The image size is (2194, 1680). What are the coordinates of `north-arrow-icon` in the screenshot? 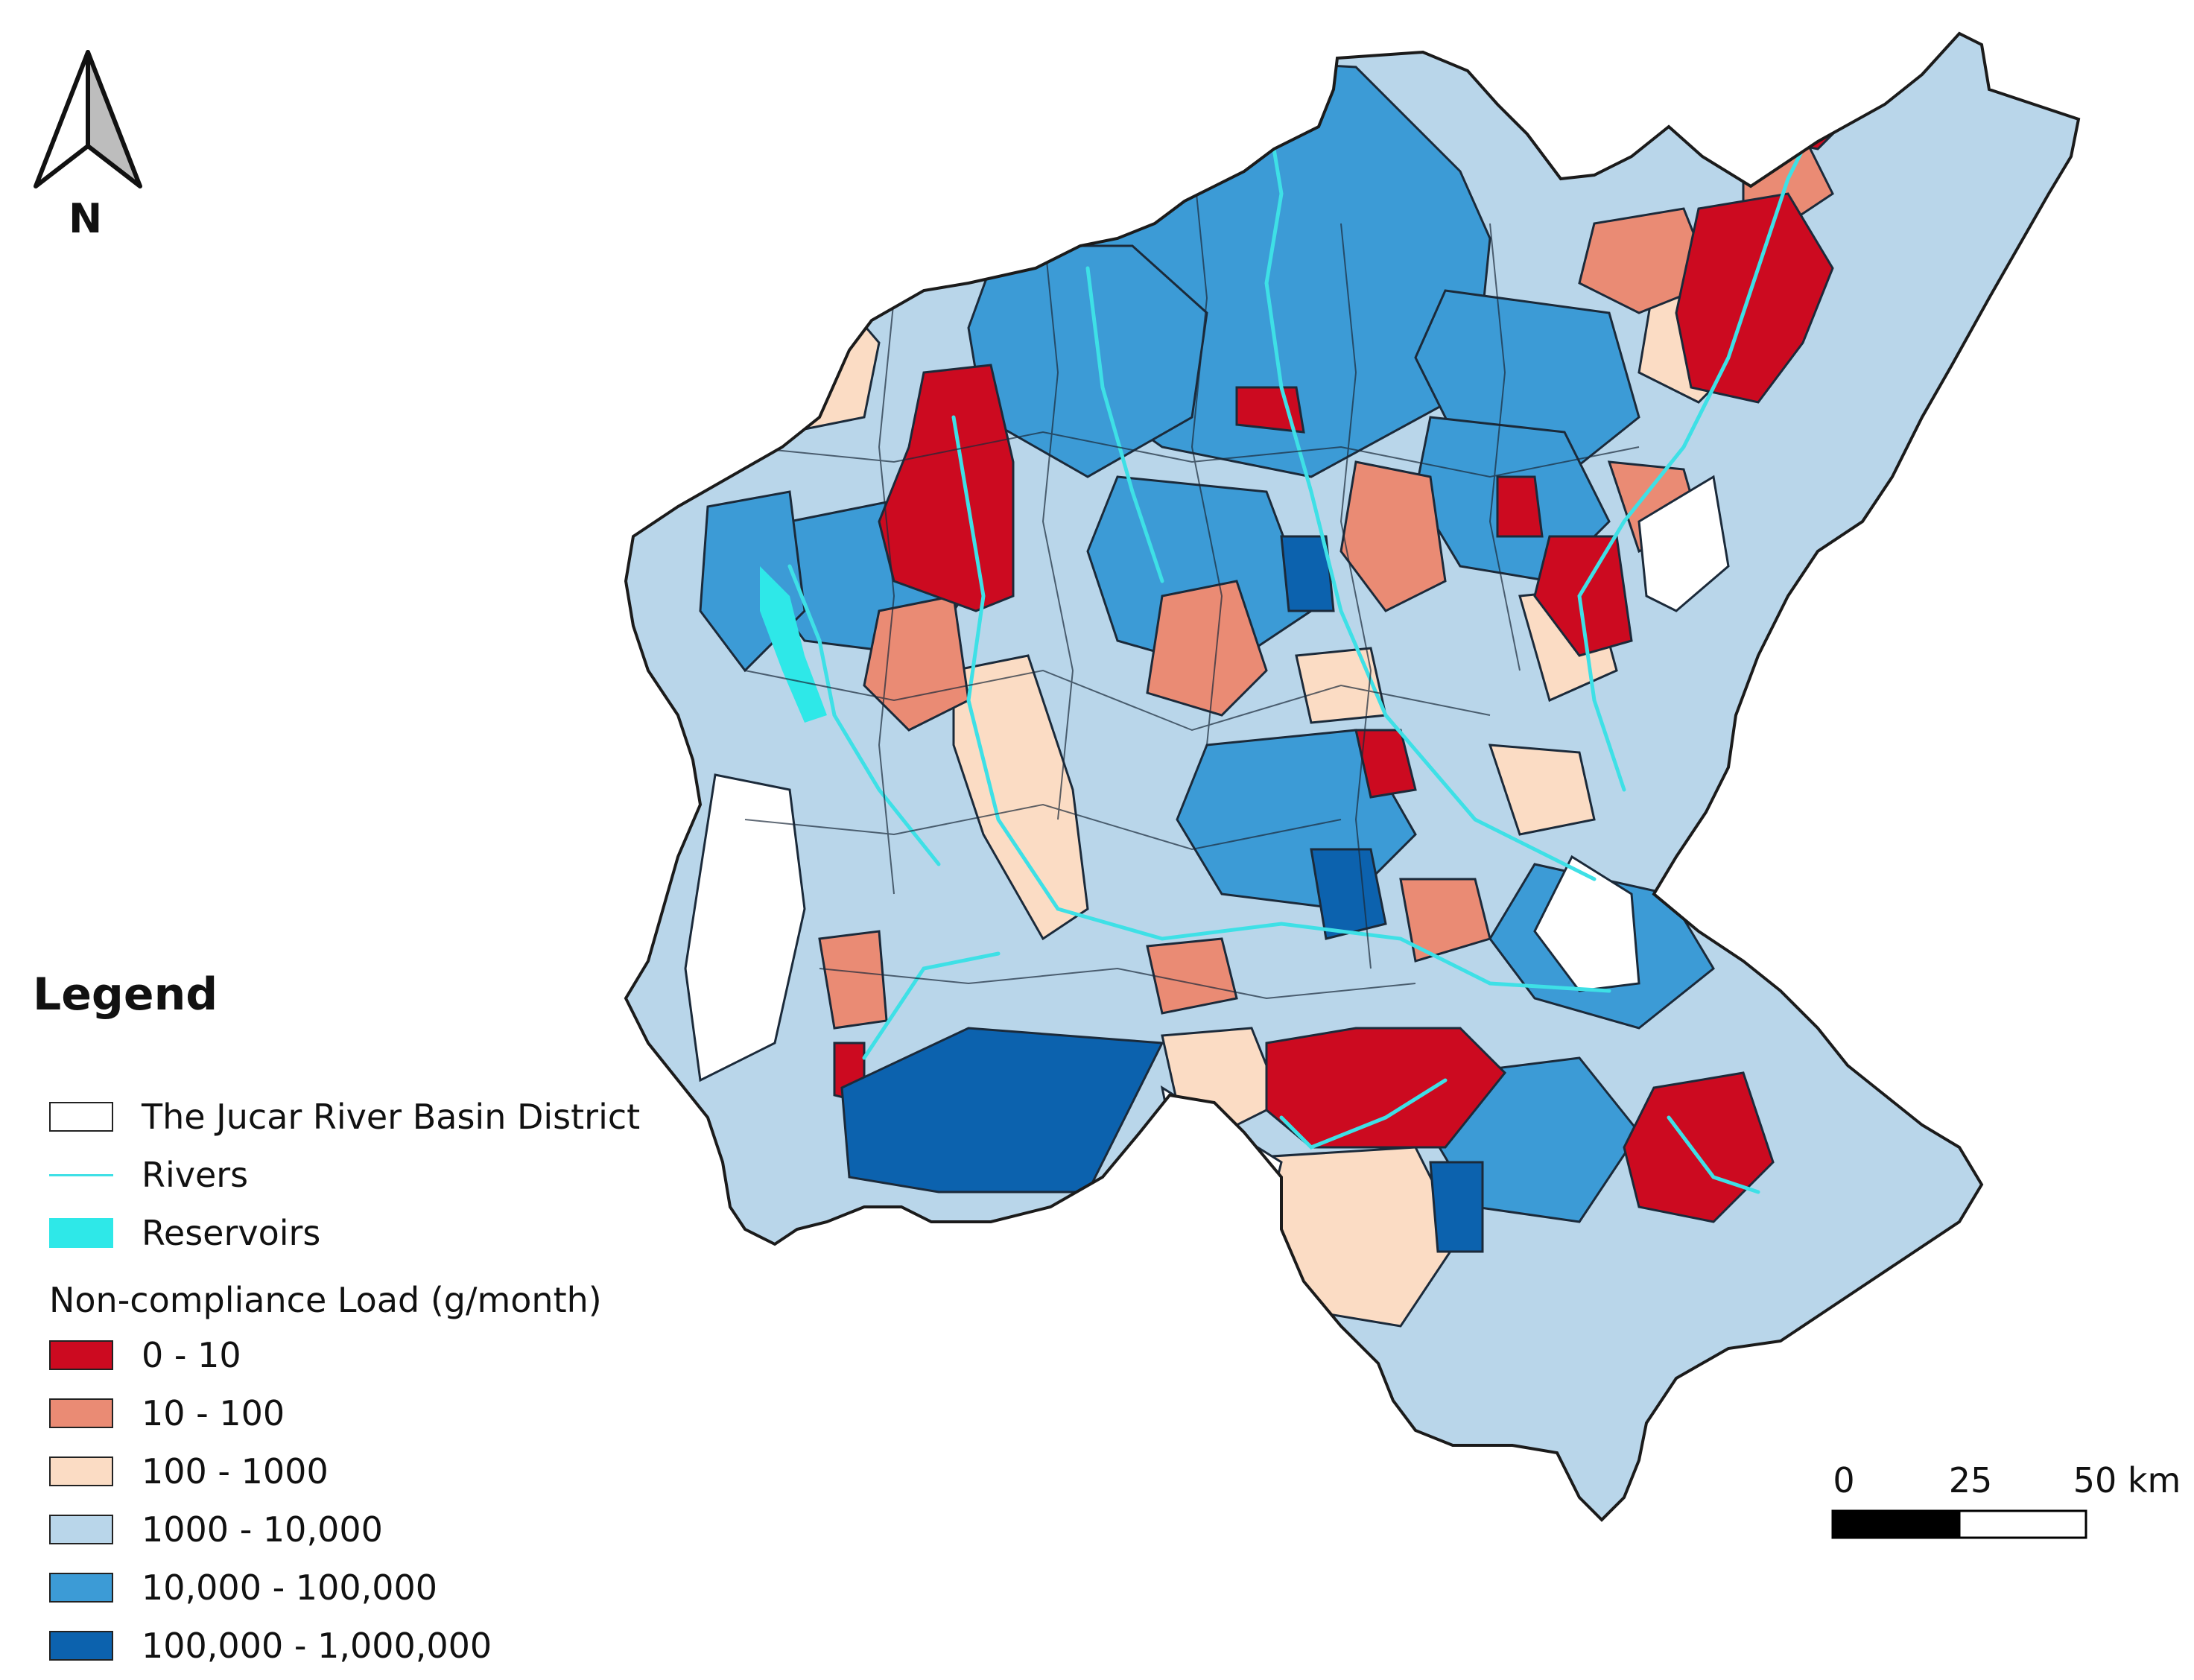 It's located at (88, 119).